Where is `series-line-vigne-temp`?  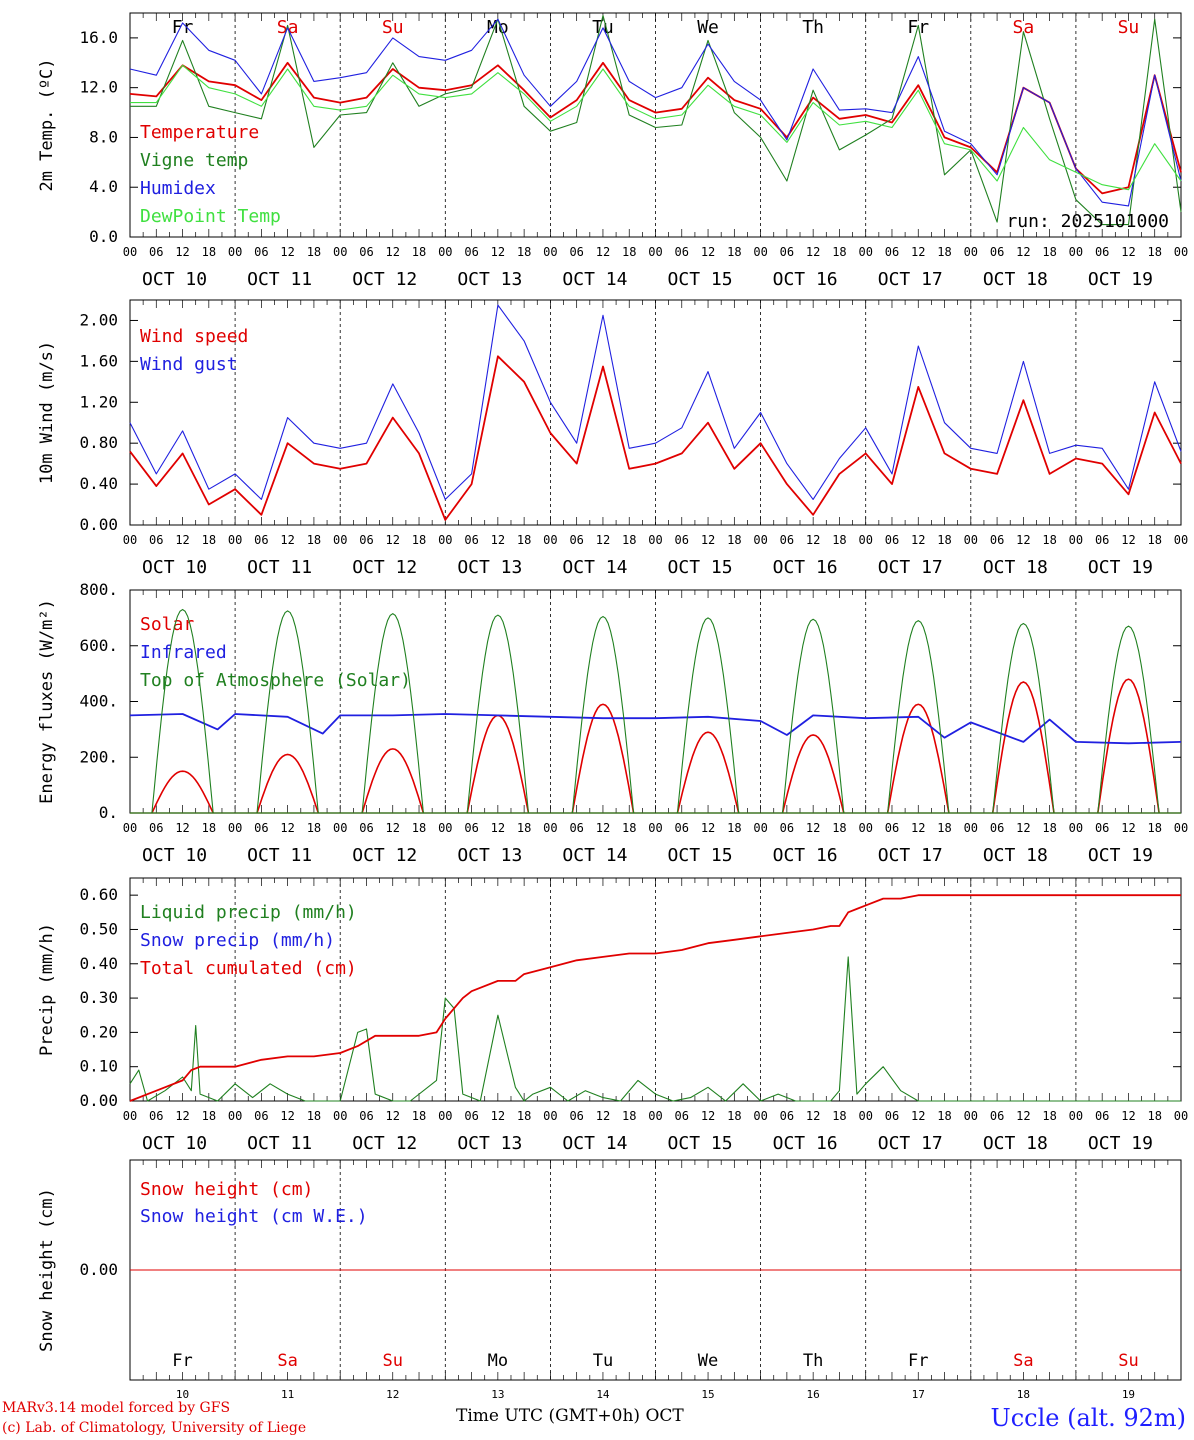
series-line-vigne-temp is located at coordinates (656, 120).